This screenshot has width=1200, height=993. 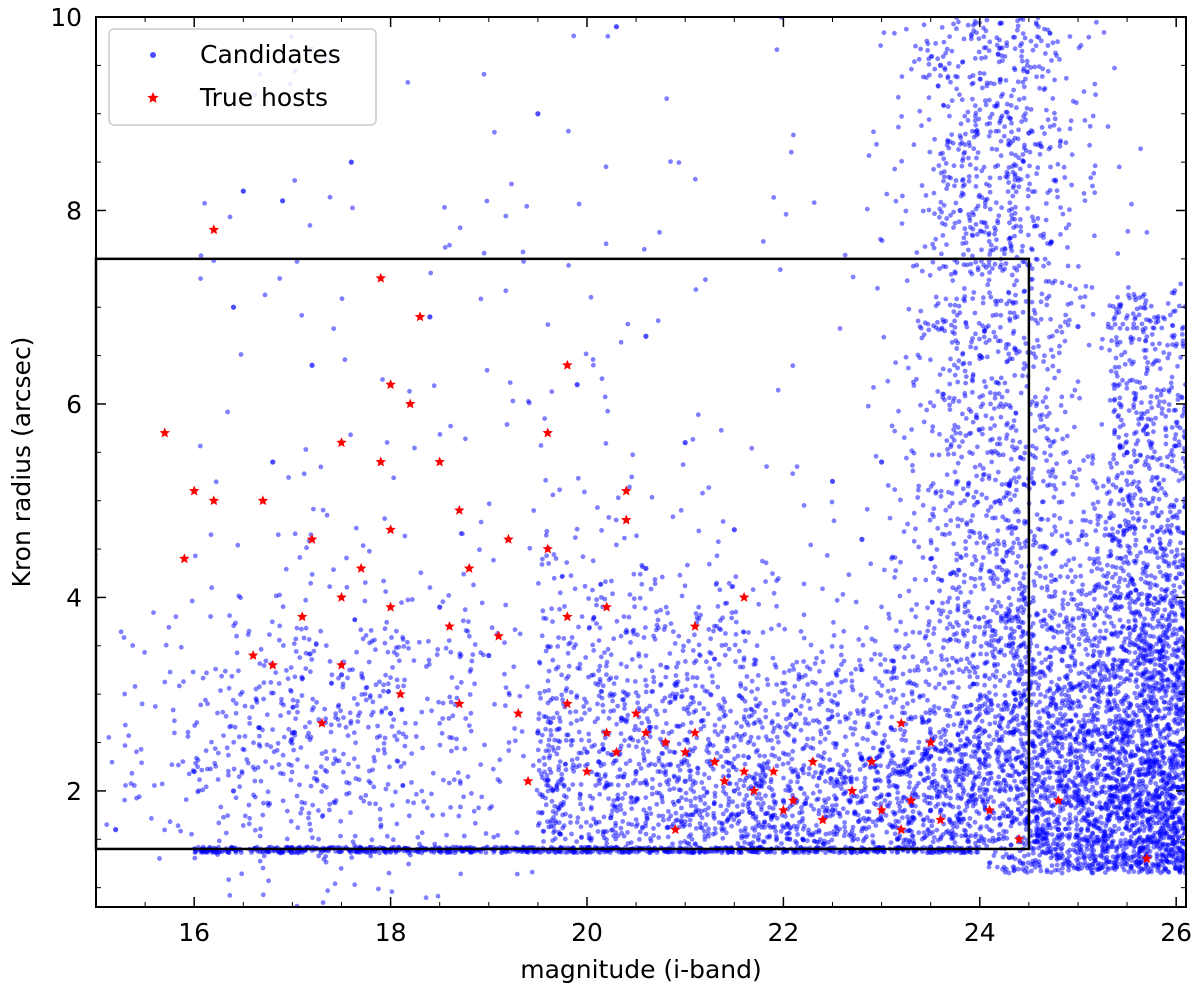 What do you see at coordinates (66, 17) in the screenshot?
I see `y-tick-label: 10` at bounding box center [66, 17].